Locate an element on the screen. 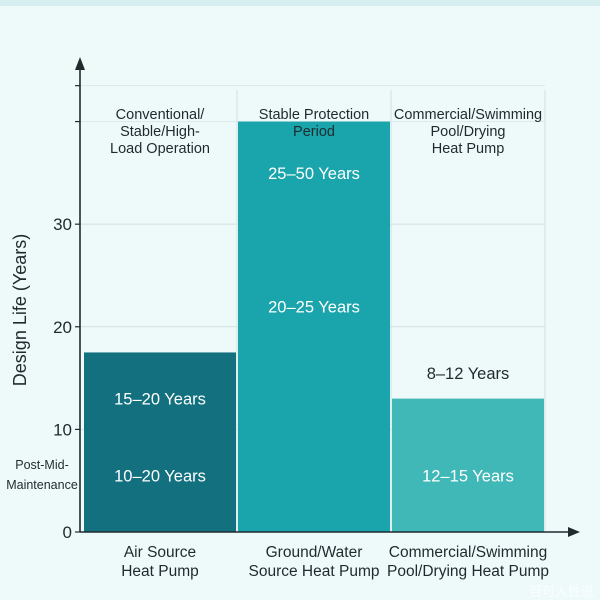  bar-annotation-5: 12–15 Years is located at coordinates (468, 477).